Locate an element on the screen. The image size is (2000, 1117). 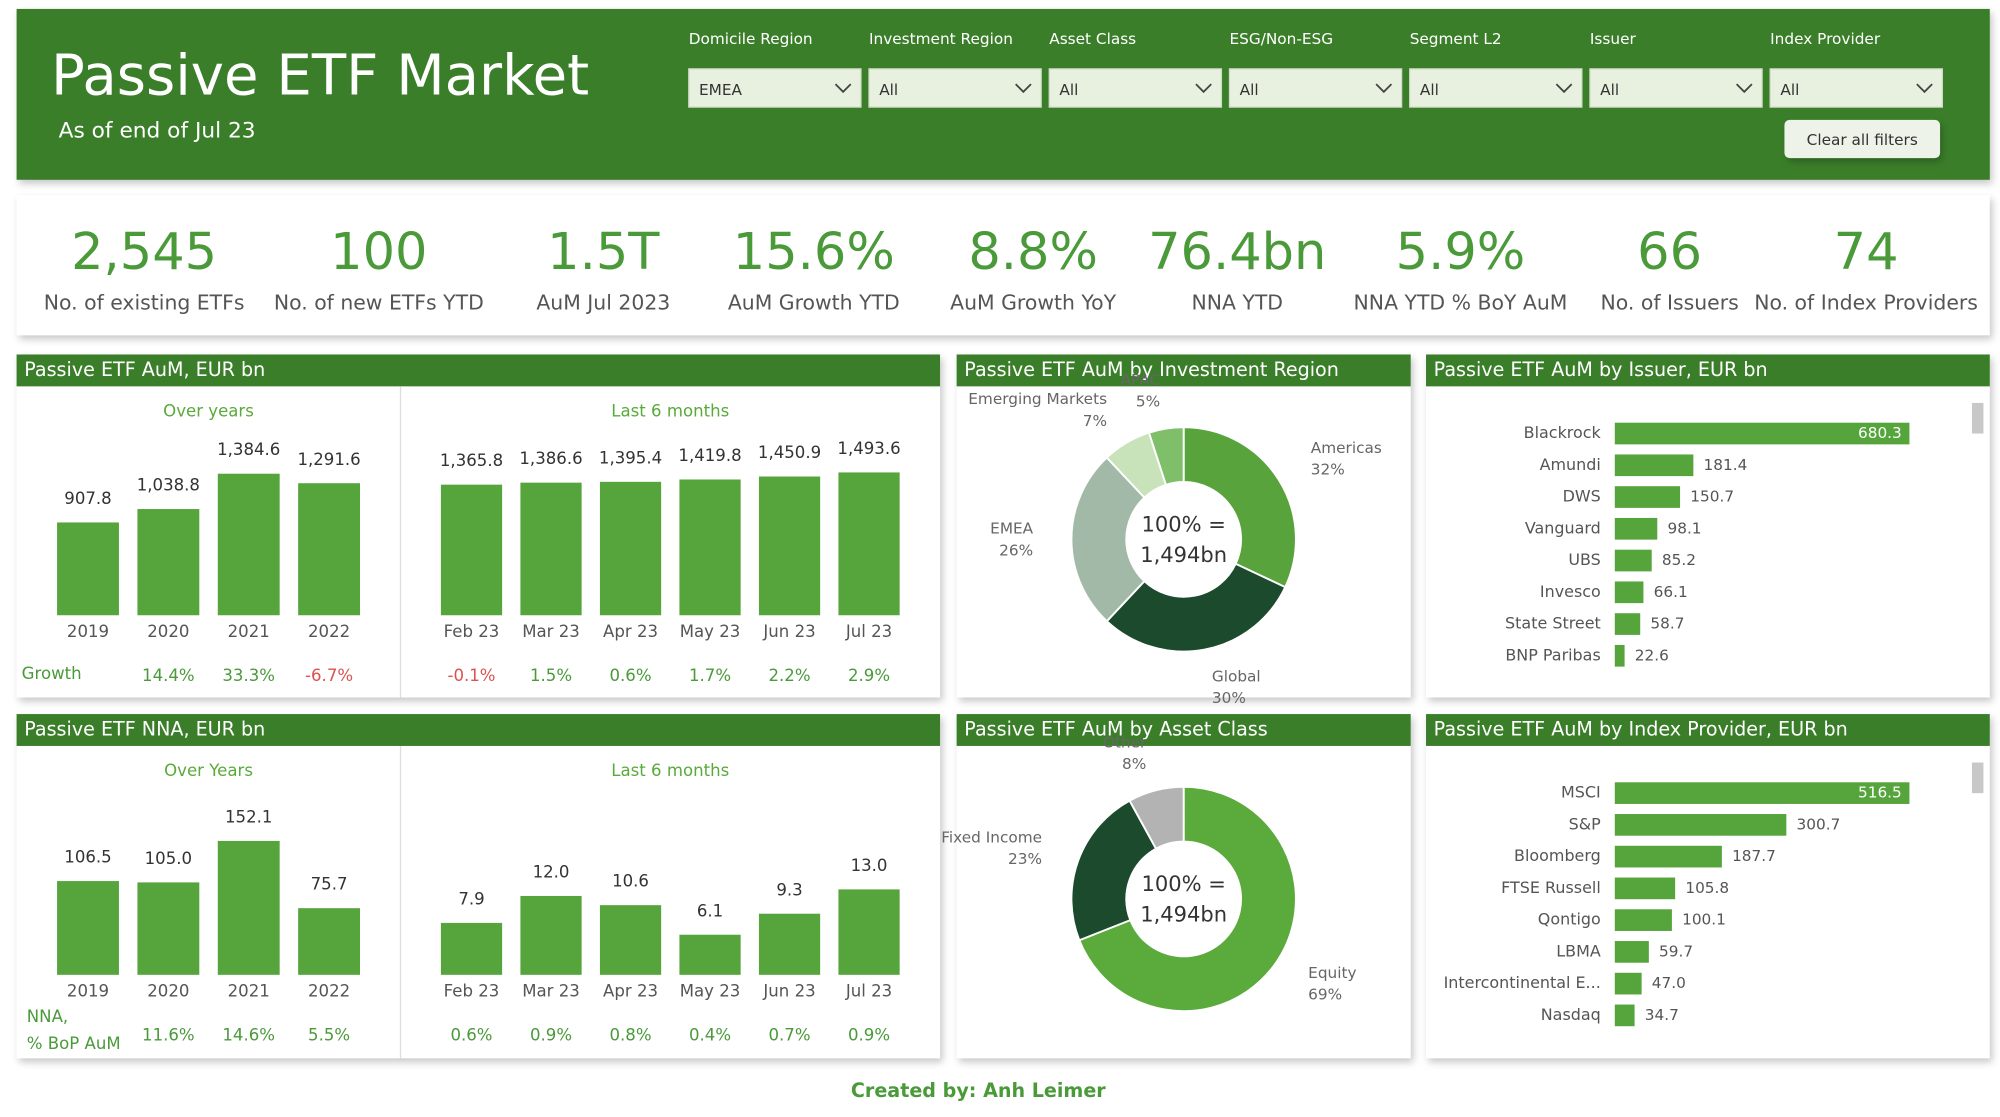
bar-value-label: 85.2 is located at coordinates (1679, 560).